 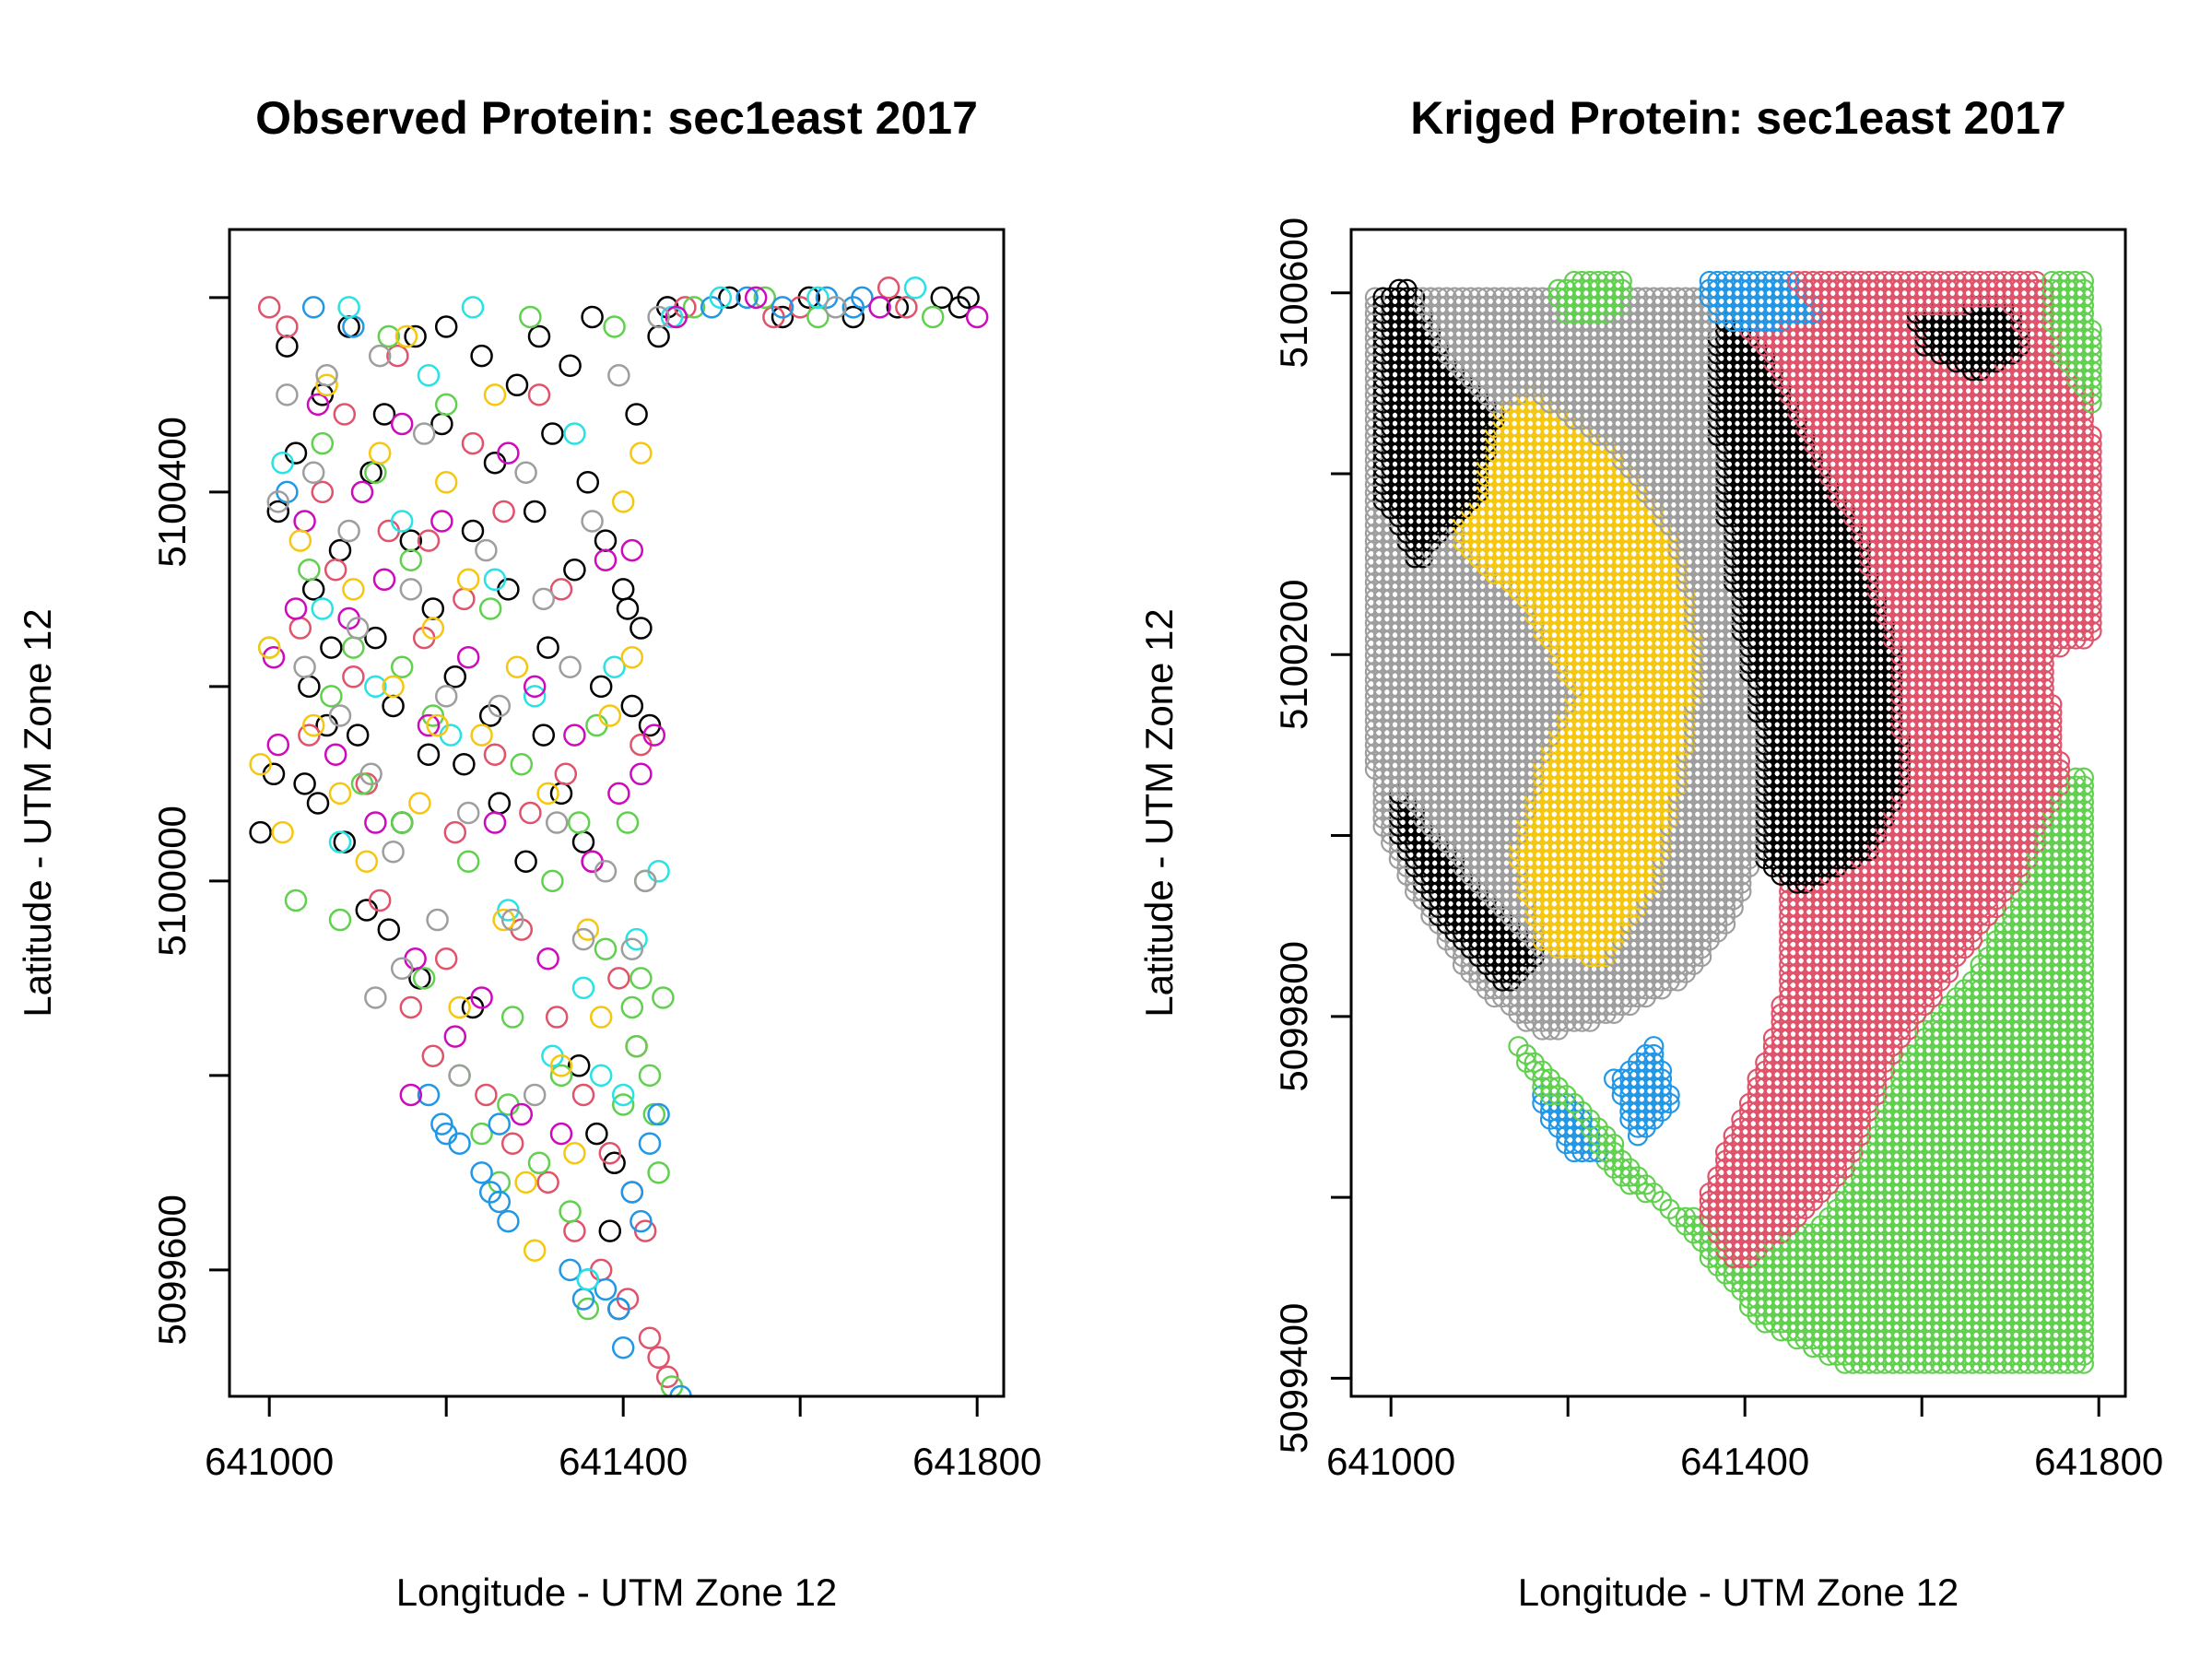 What do you see at coordinates (172, 492) in the screenshot?
I see `observed-y-tick-label: 5100400` at bounding box center [172, 492].